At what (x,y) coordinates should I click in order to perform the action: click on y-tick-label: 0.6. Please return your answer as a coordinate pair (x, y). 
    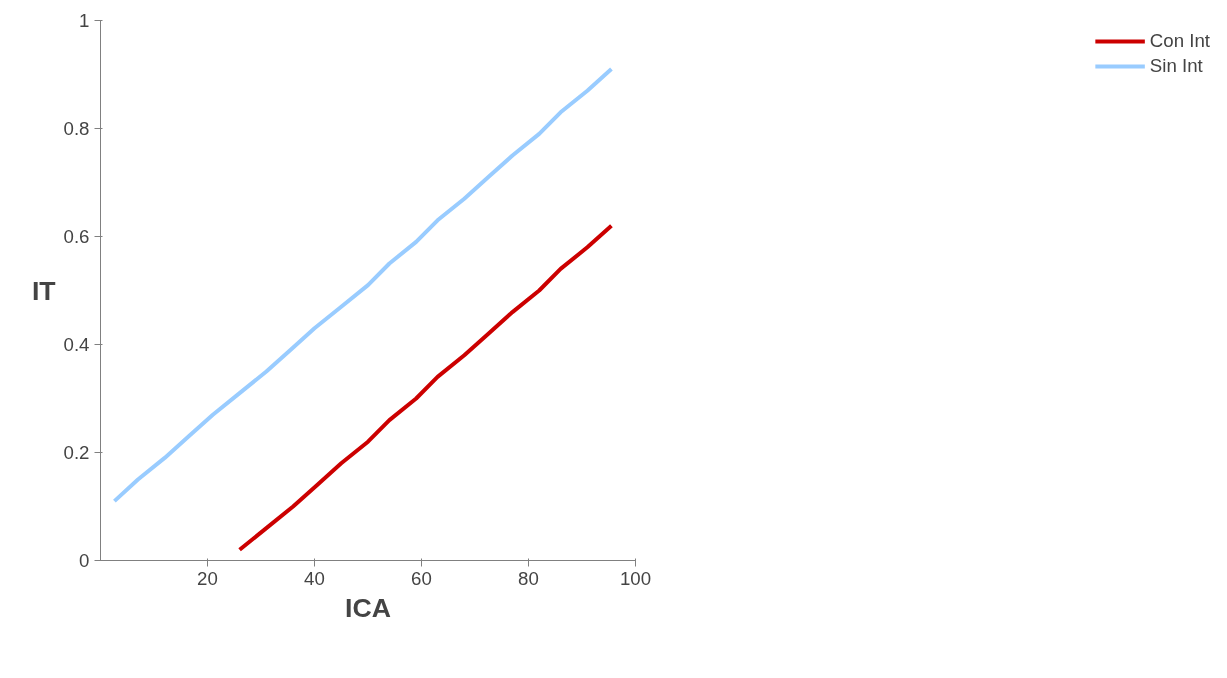
    Looking at the image, I should click on (76, 236).